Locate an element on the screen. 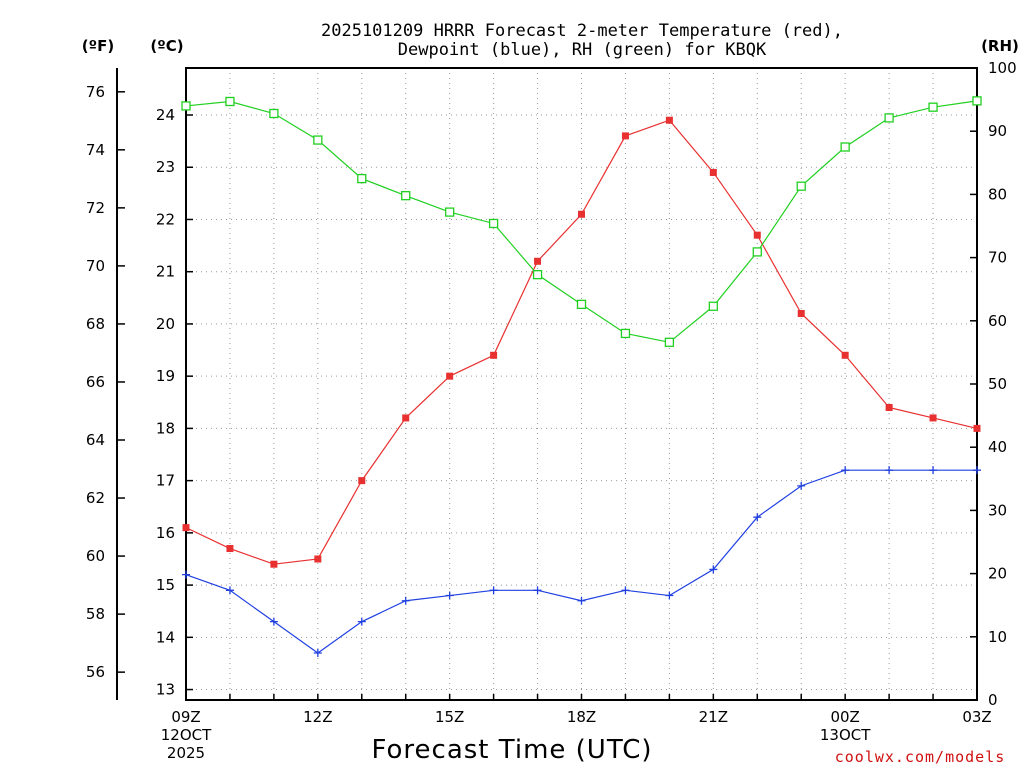 This screenshot has width=1024, height=768. fahrenheit-tick-label: 64 is located at coordinates (95, 440).